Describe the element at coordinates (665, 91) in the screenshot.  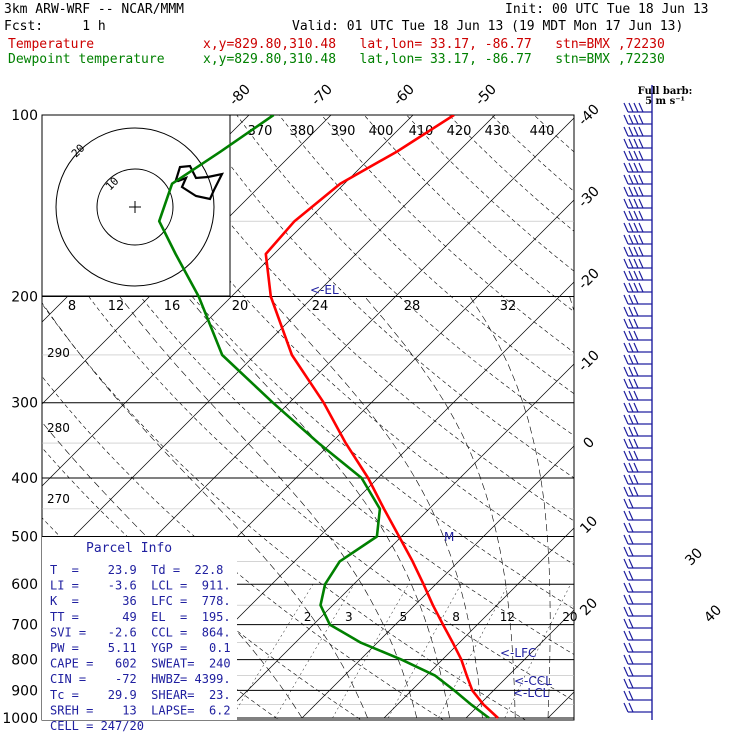
I see `barb-legend-label: Full barb:` at that location.